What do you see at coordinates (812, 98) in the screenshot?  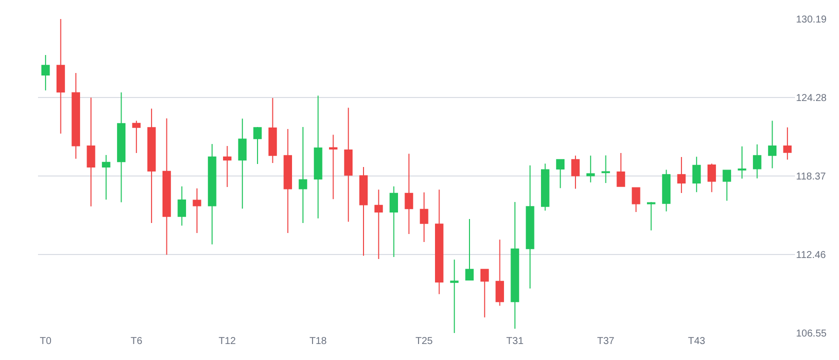 I see `y-tick-label: 124.28` at bounding box center [812, 98].